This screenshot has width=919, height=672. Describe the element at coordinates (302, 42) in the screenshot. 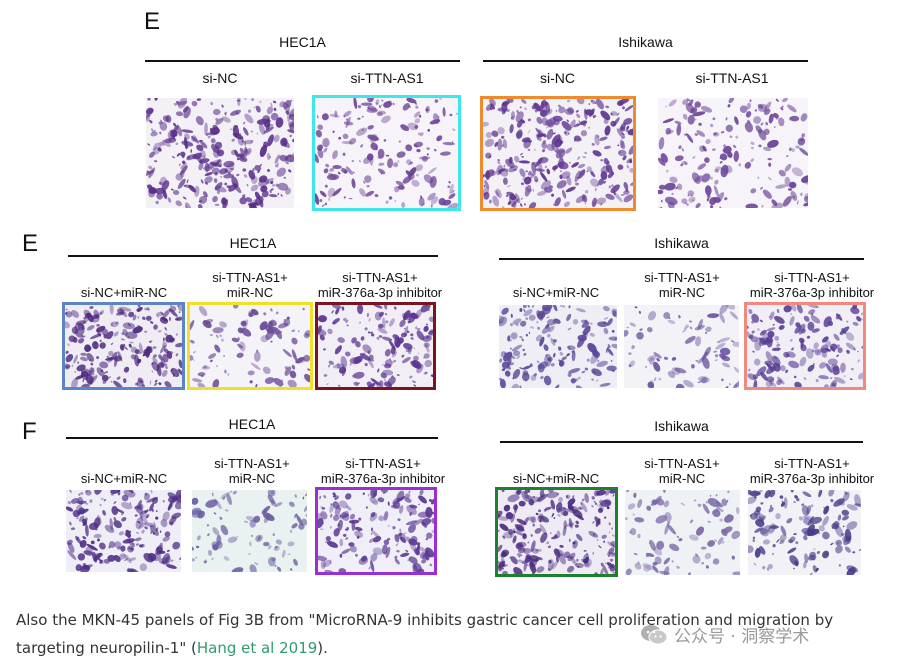

I see `group-label-hec1a-row1: HEC1A` at that location.